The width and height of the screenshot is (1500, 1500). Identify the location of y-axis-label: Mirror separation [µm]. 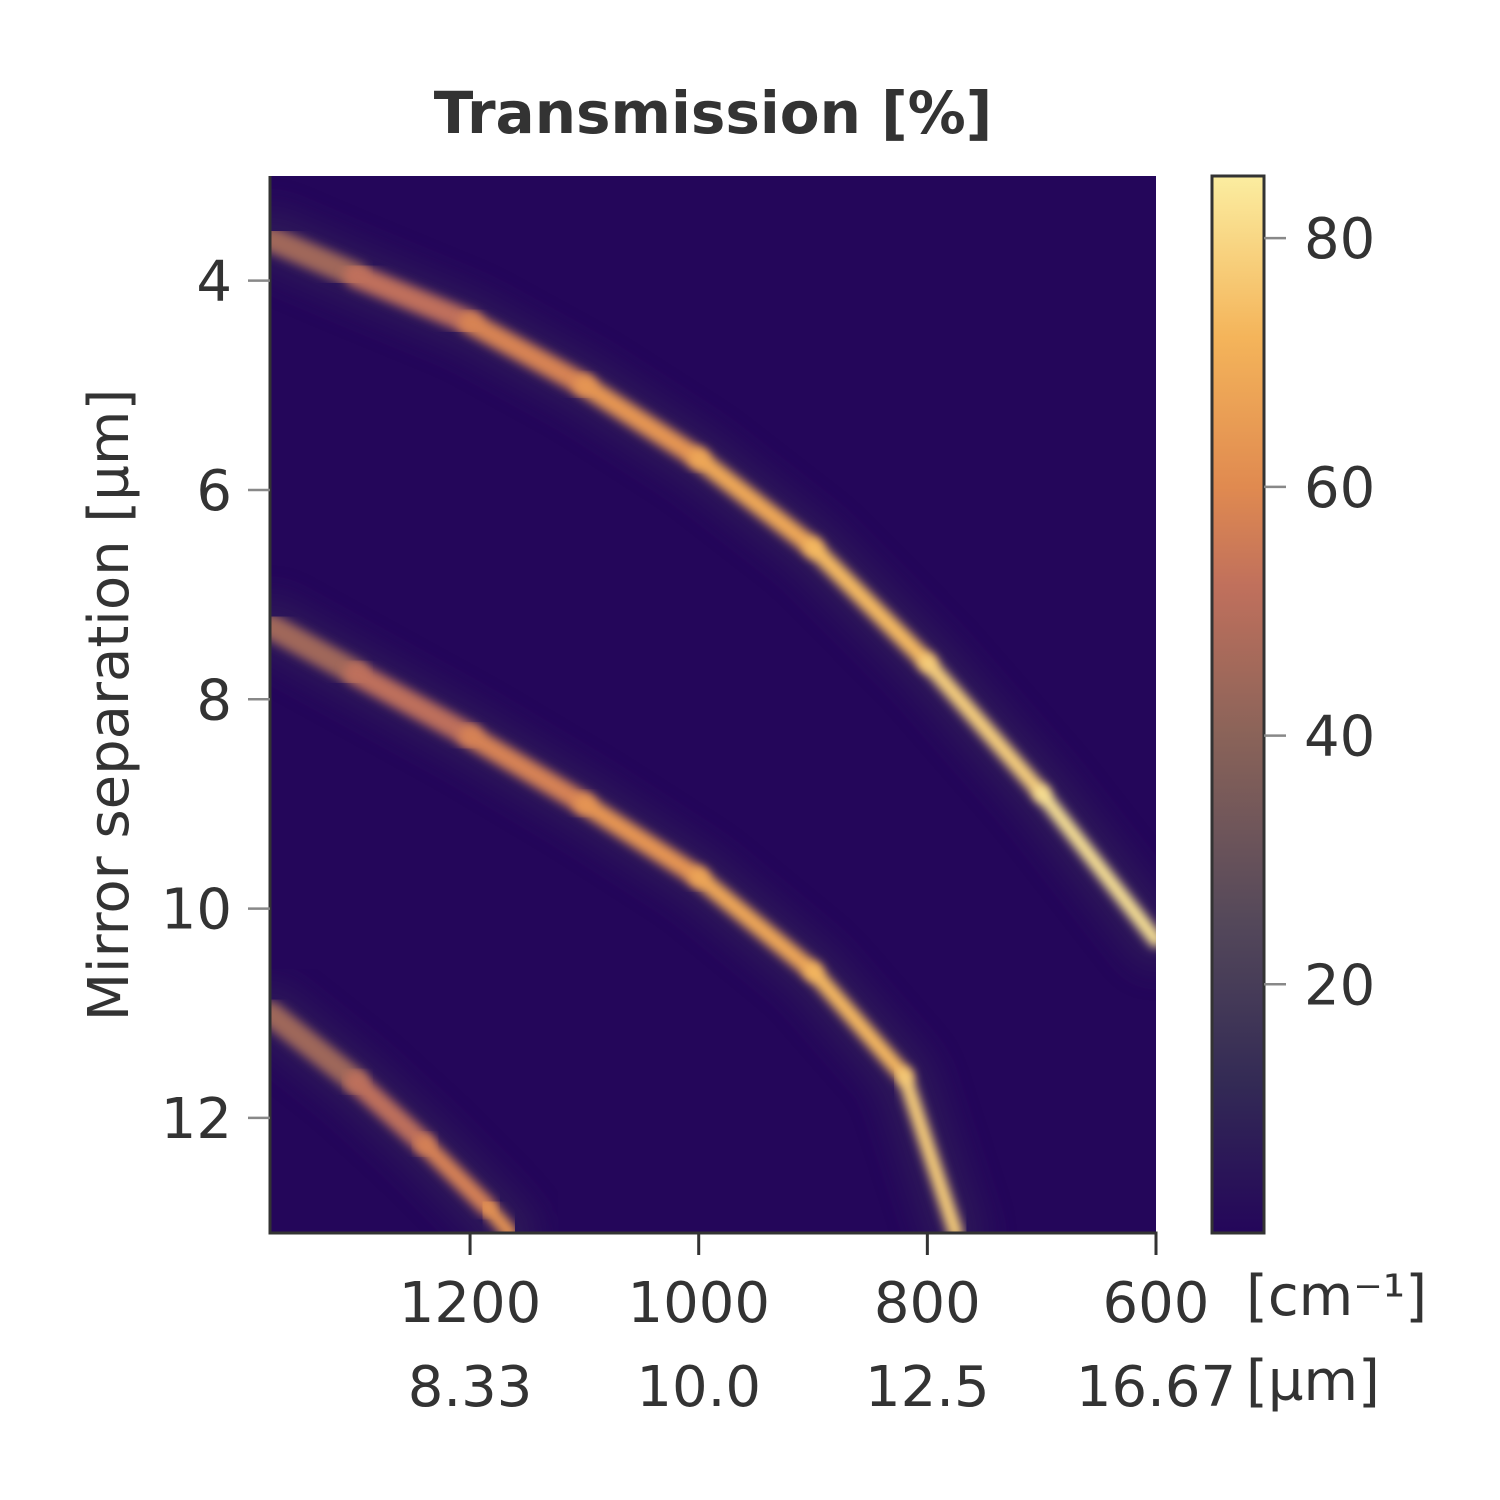
(109, 705).